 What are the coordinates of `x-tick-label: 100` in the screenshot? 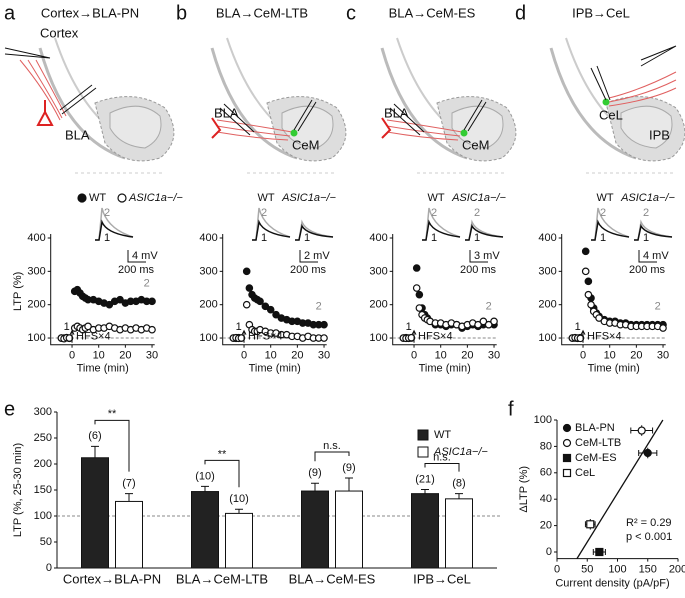 It's located at (617, 570).